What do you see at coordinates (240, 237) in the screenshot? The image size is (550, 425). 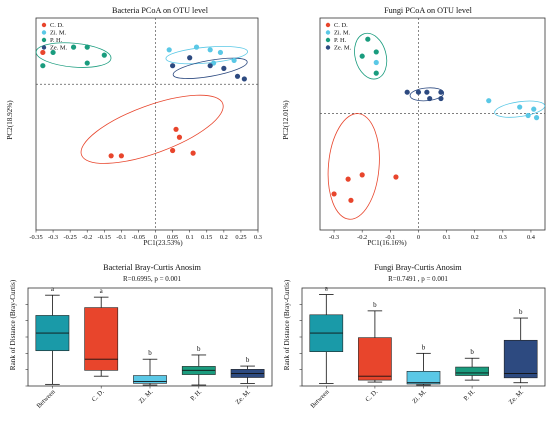 I see `x-tick-label: 0.25` at bounding box center [240, 237].